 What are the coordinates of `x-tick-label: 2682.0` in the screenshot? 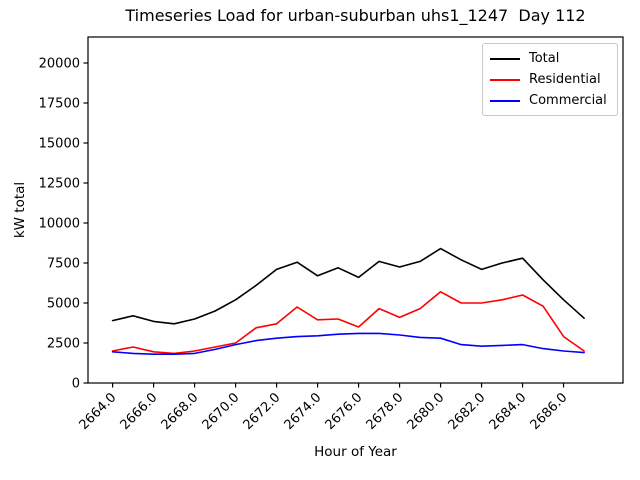 It's located at (467, 411).